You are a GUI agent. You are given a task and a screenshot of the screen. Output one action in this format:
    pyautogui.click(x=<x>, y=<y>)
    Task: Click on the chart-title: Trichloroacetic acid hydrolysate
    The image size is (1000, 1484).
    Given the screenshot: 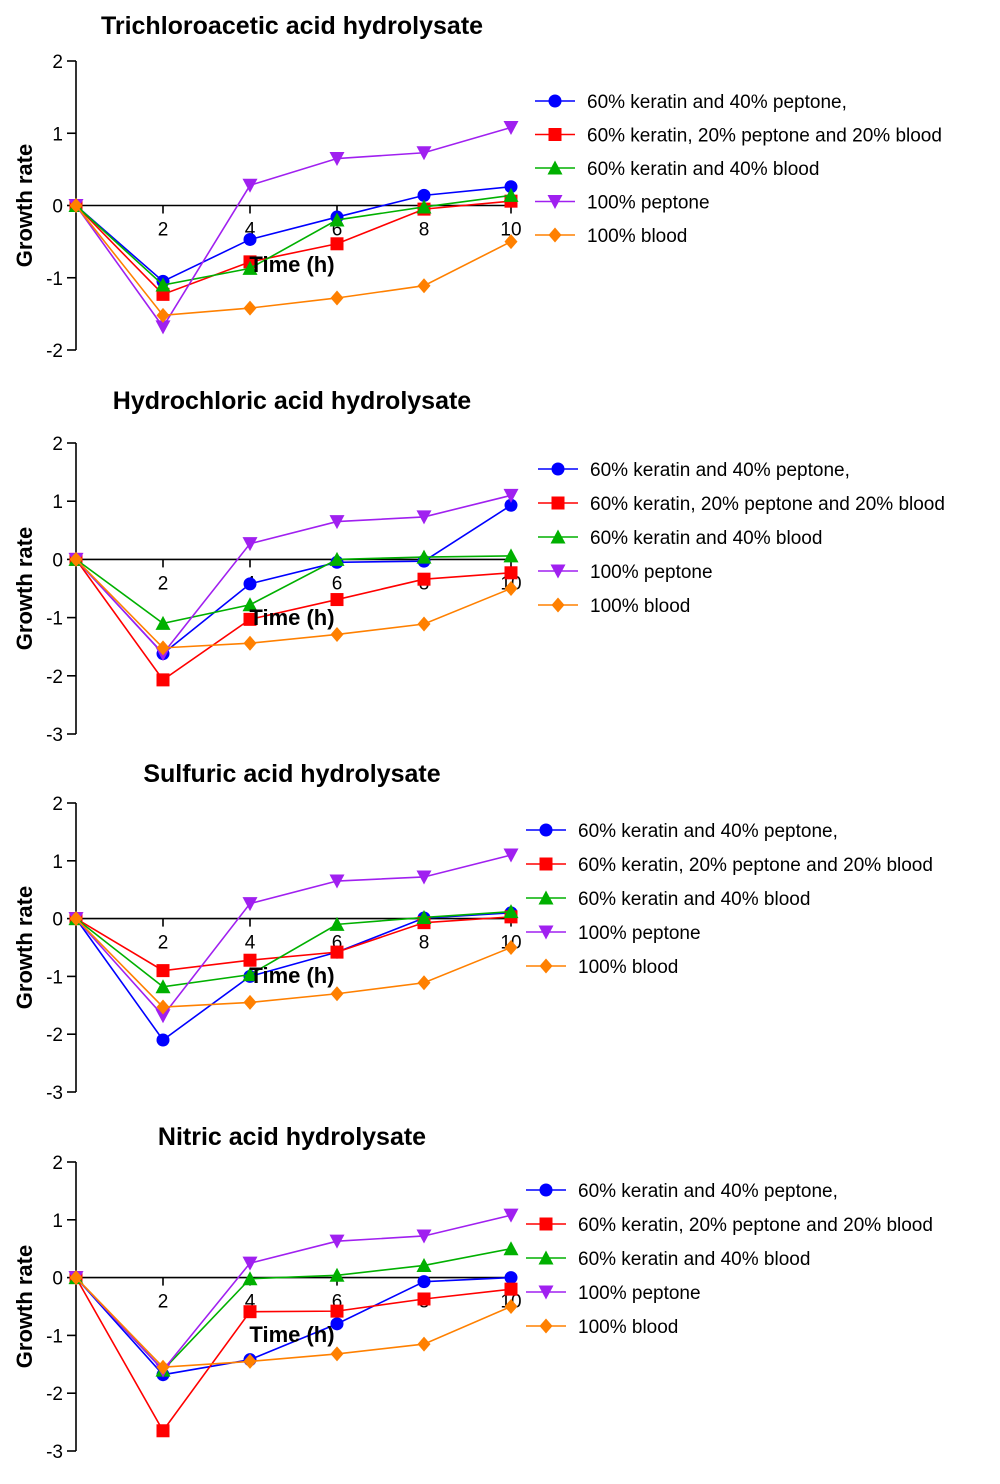 What is the action you would take?
    pyautogui.click(x=292, y=26)
    